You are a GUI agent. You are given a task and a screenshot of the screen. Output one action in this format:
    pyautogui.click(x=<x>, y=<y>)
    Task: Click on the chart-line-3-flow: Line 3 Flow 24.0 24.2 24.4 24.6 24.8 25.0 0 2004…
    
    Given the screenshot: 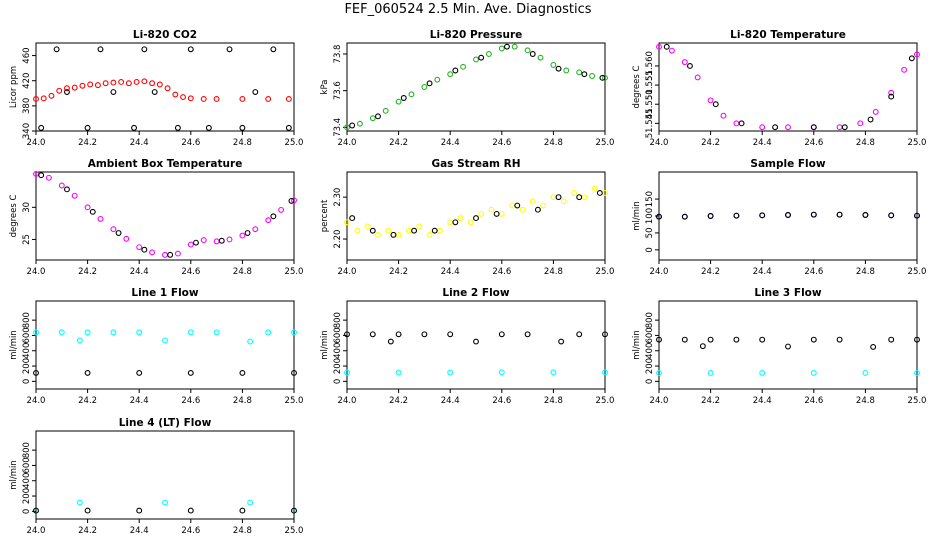 What is the action you would take?
    pyautogui.click(x=779, y=346)
    